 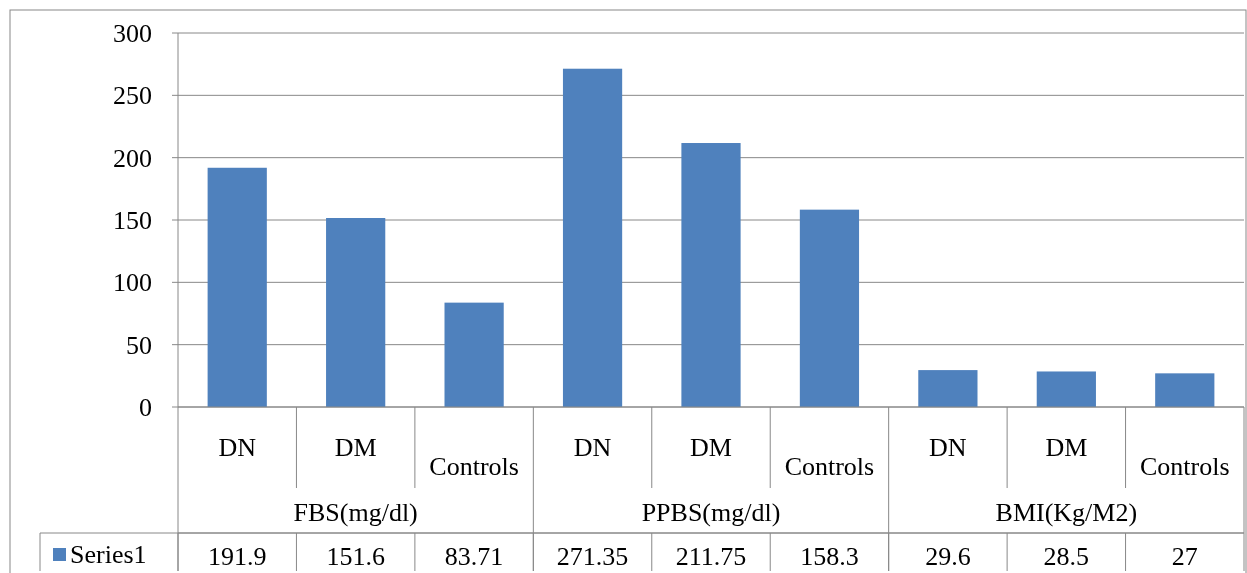 What do you see at coordinates (139, 345) in the screenshot?
I see `y-tick-label: 50` at bounding box center [139, 345].